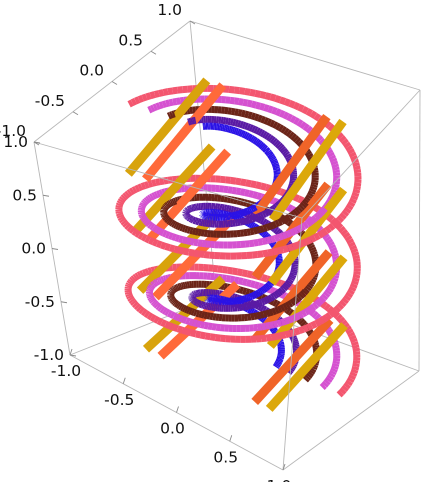 The height and width of the screenshot is (482, 431). I want to click on z-tick-label: -1.0, so click(49, 355).